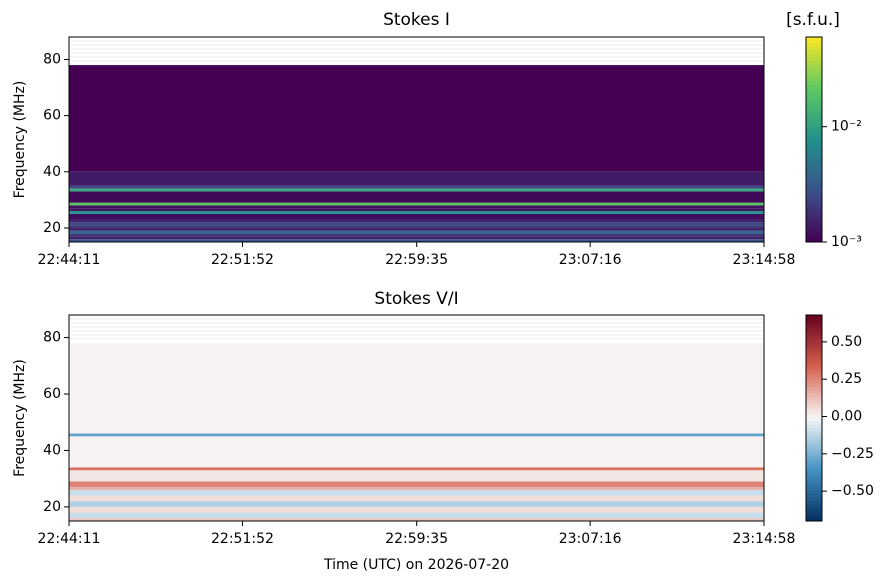 This screenshot has height=587, width=894. I want to click on colorbar-tick-label: 0.50, so click(846, 342).